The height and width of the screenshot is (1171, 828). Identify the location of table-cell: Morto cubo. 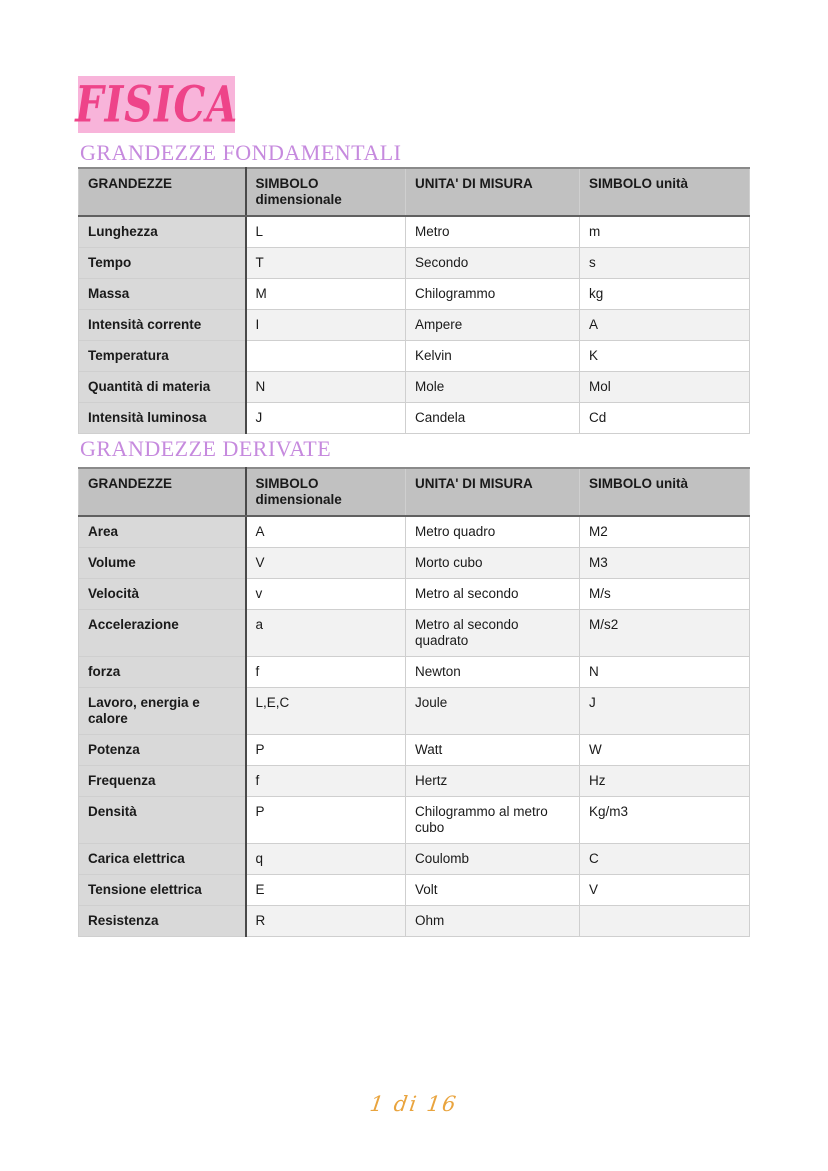
(492, 563).